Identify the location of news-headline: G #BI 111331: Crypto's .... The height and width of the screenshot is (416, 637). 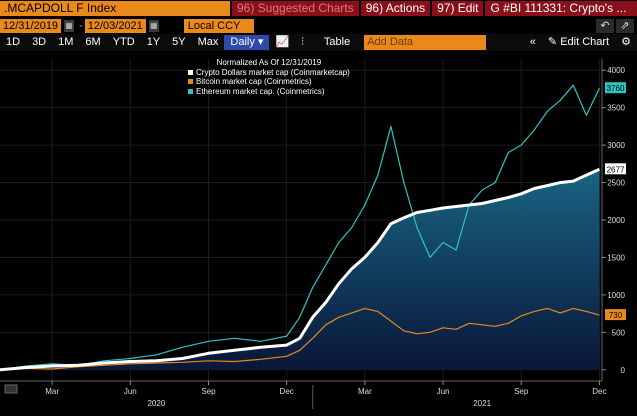
(561, 8).